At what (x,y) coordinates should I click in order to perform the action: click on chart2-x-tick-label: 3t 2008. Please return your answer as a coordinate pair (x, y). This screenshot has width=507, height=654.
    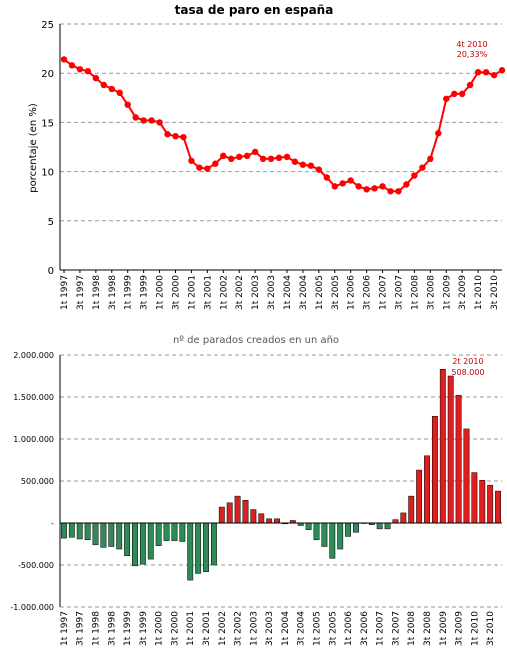
    Looking at the image, I should click on (428, 628).